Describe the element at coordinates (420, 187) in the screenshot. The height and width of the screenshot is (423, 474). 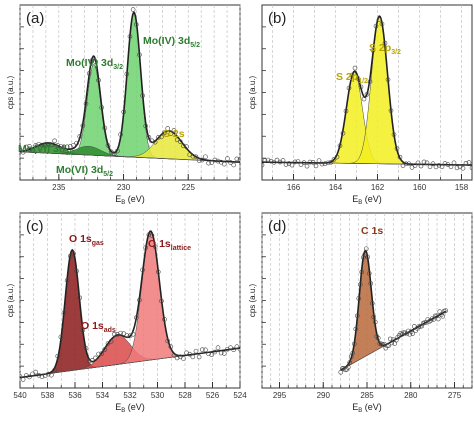
I see `x-tick-label: 160` at that location.